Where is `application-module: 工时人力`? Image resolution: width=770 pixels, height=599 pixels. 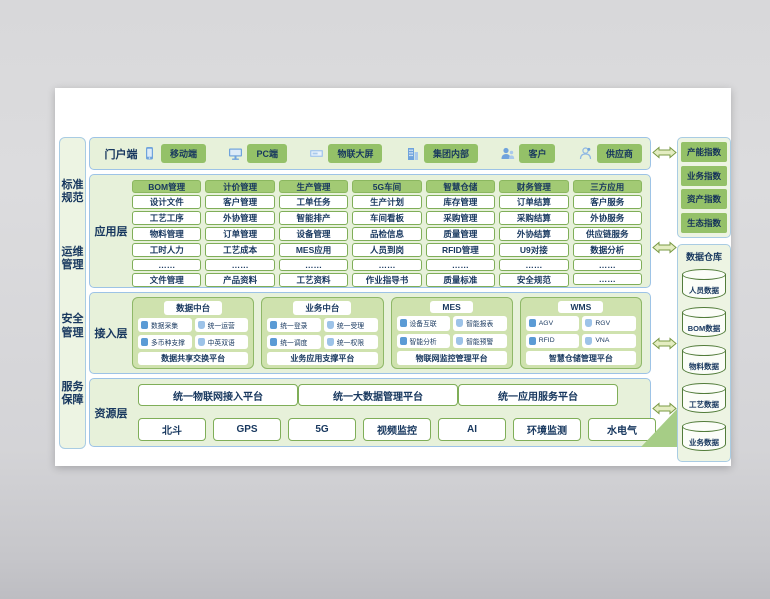
application-module: 工时人力 is located at coordinates (167, 250).